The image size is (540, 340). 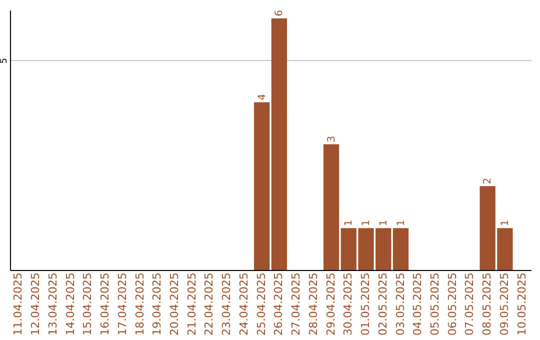 What do you see at coordinates (504, 304) in the screenshot?
I see `x-tick-label: 09.05.2025` at bounding box center [504, 304].